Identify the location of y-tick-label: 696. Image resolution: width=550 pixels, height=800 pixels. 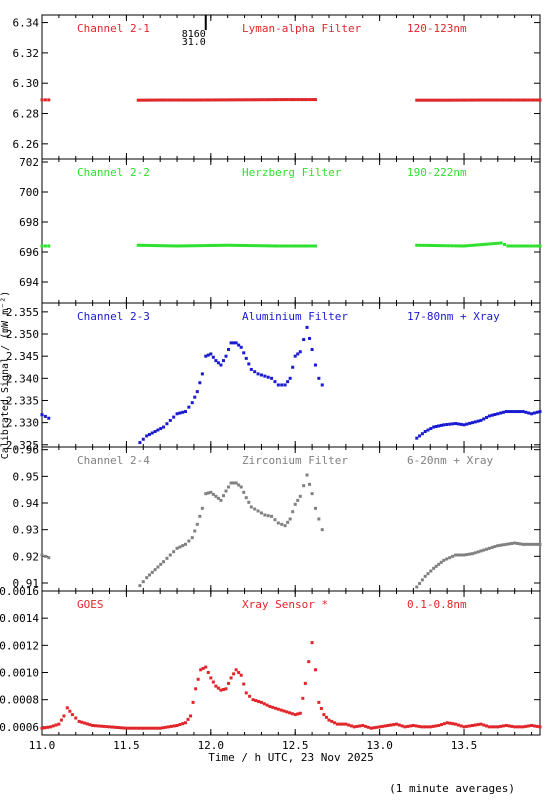
(29, 252).